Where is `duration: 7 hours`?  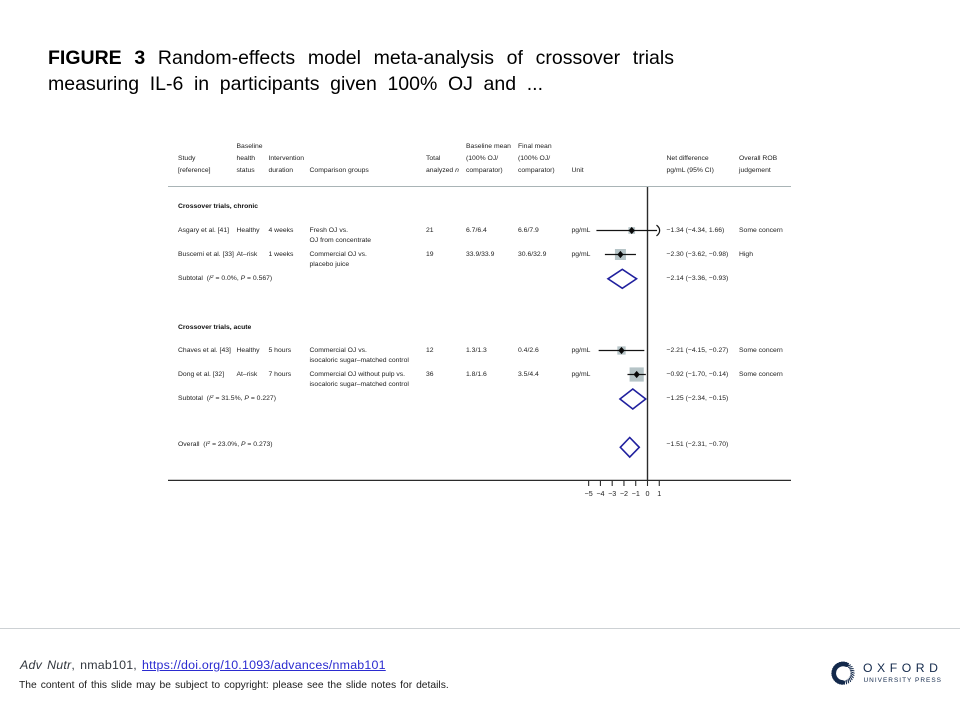
duration: 7 hours is located at coordinates (280, 374).